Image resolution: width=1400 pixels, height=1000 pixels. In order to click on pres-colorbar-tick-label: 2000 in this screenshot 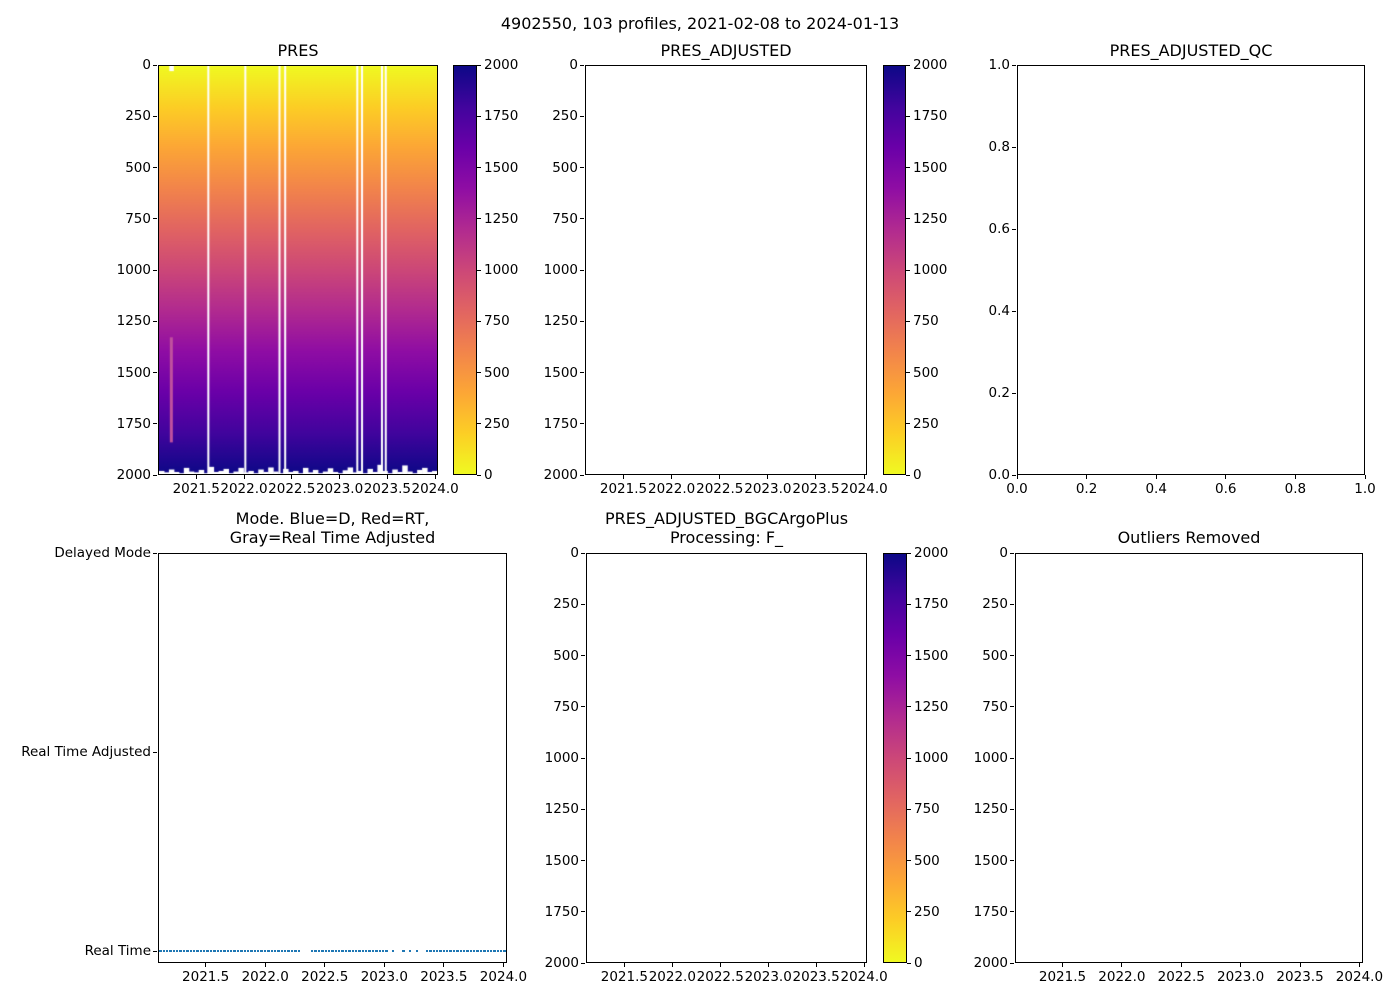, I will do `click(501, 65)`.